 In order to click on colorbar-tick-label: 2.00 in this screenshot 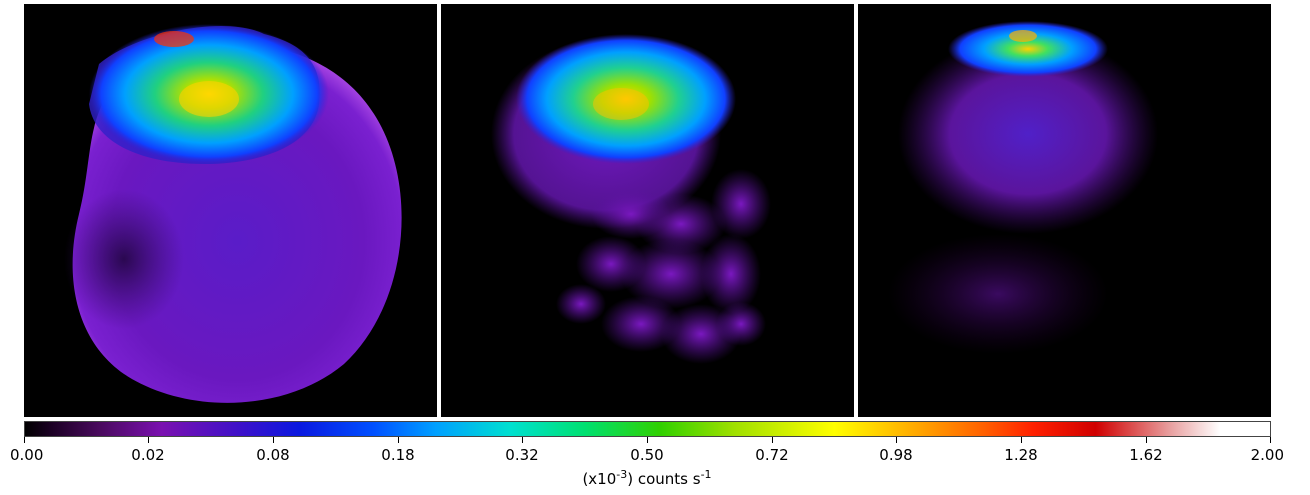, I will do `click(1267, 455)`.